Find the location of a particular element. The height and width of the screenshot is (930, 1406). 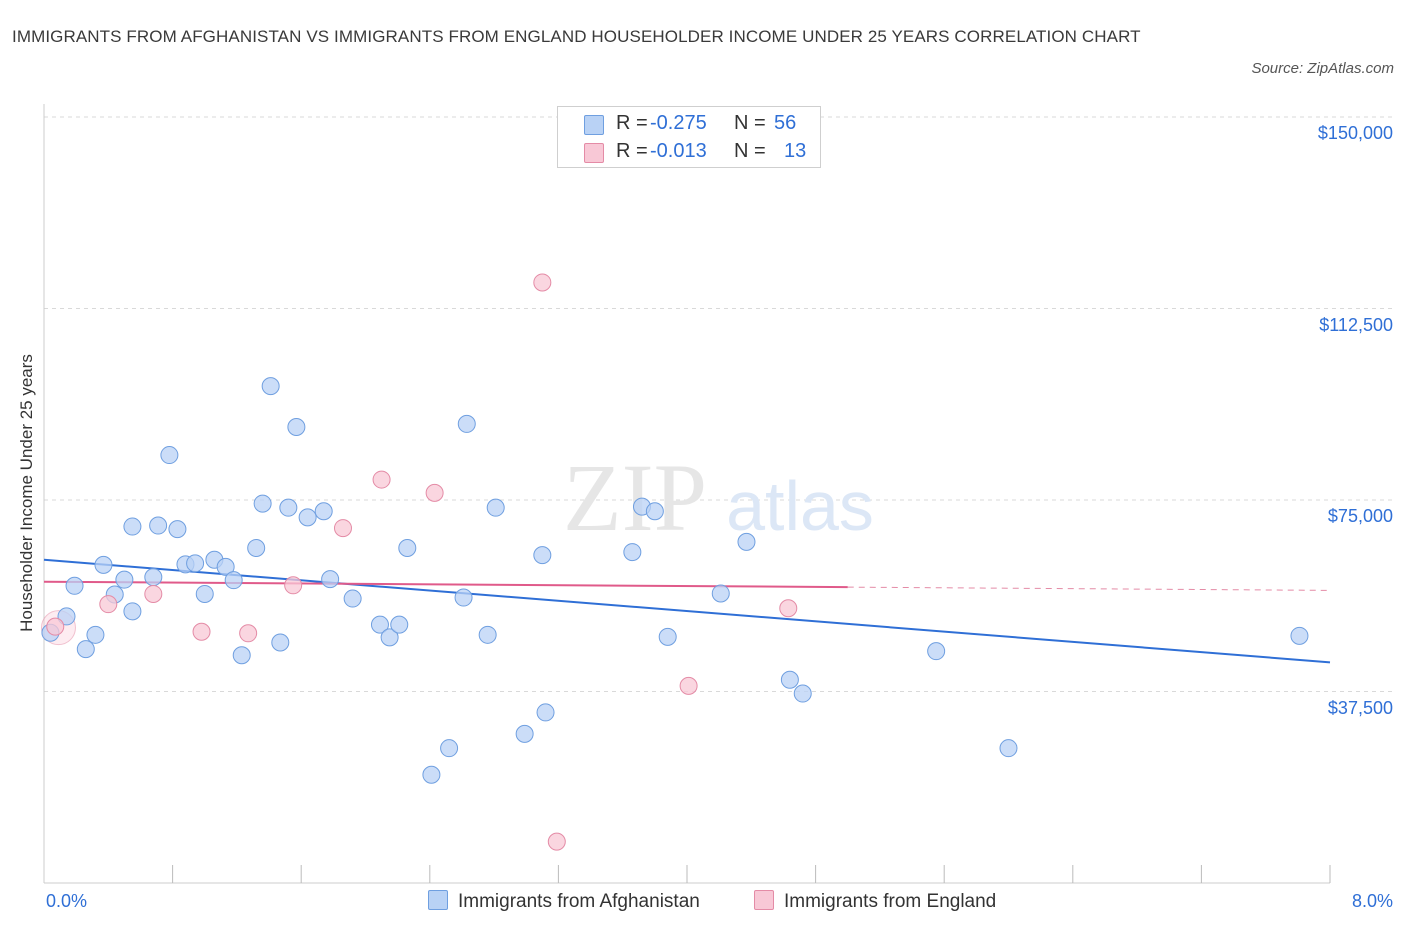

legend-row-england: R = -0.013 N = 13 is located at coordinates (689, 152).